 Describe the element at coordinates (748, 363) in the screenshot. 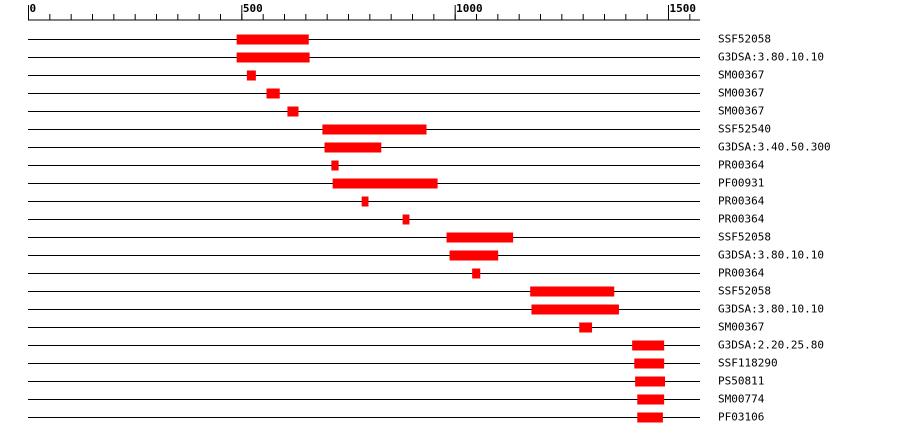

I see `row-label: SSF118290` at that location.